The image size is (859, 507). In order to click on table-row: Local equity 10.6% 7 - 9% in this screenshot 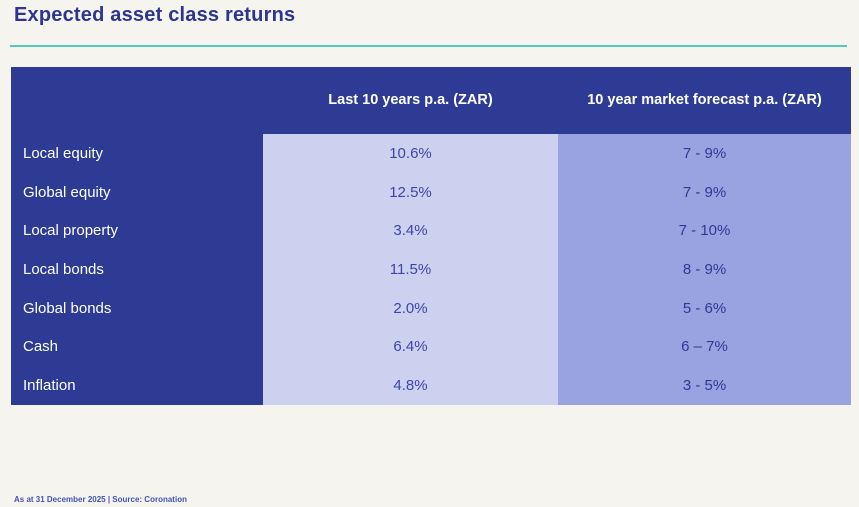, I will do `click(431, 153)`.